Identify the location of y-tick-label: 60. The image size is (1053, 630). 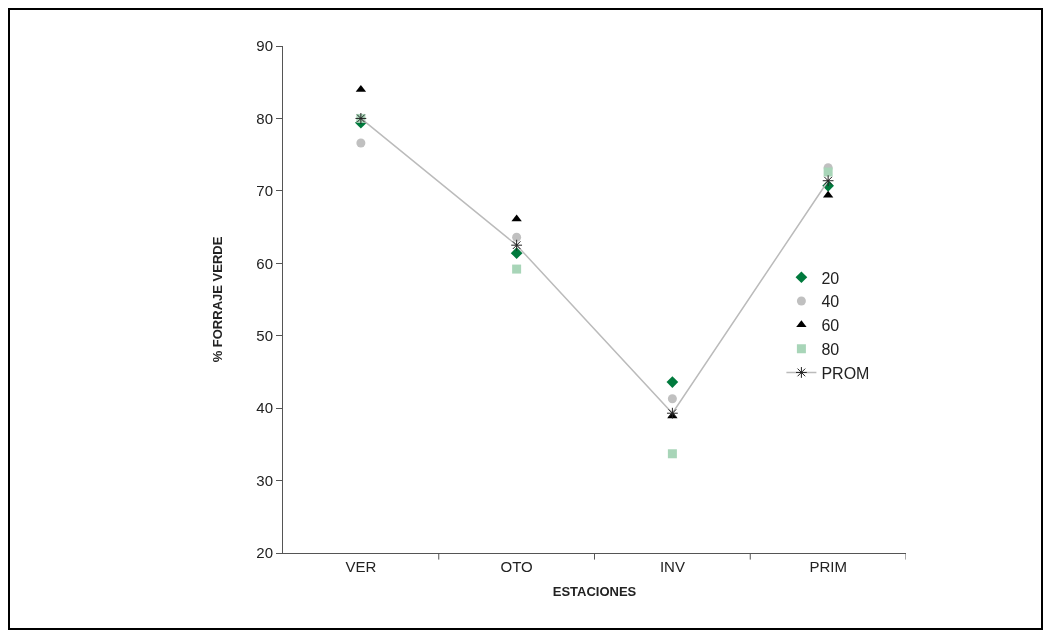
(264, 263).